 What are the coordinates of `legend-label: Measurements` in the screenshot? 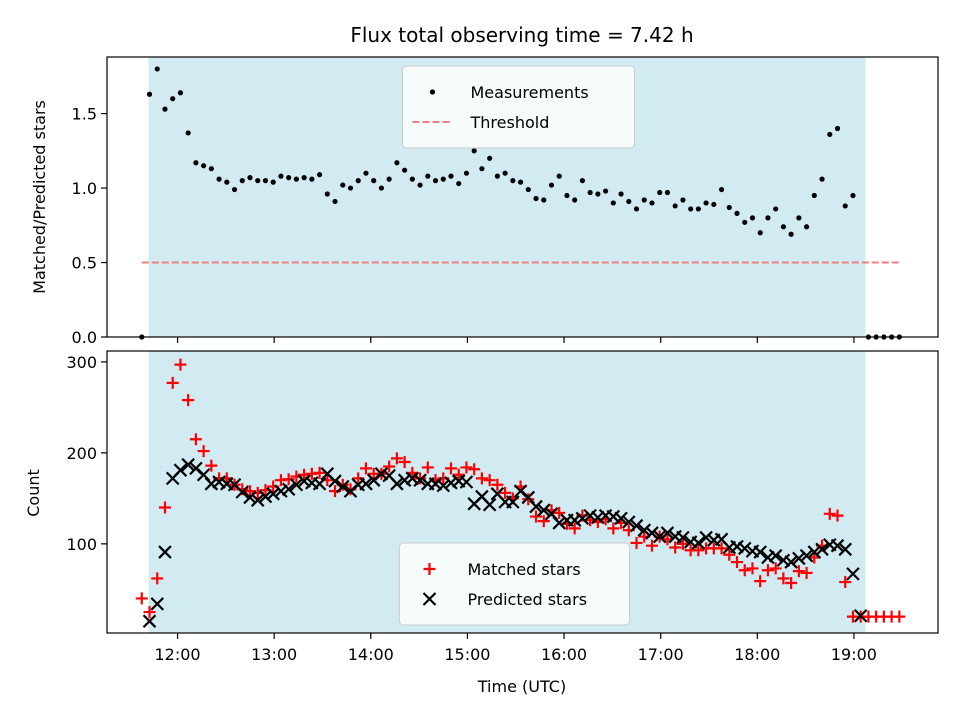 It's located at (530, 92).